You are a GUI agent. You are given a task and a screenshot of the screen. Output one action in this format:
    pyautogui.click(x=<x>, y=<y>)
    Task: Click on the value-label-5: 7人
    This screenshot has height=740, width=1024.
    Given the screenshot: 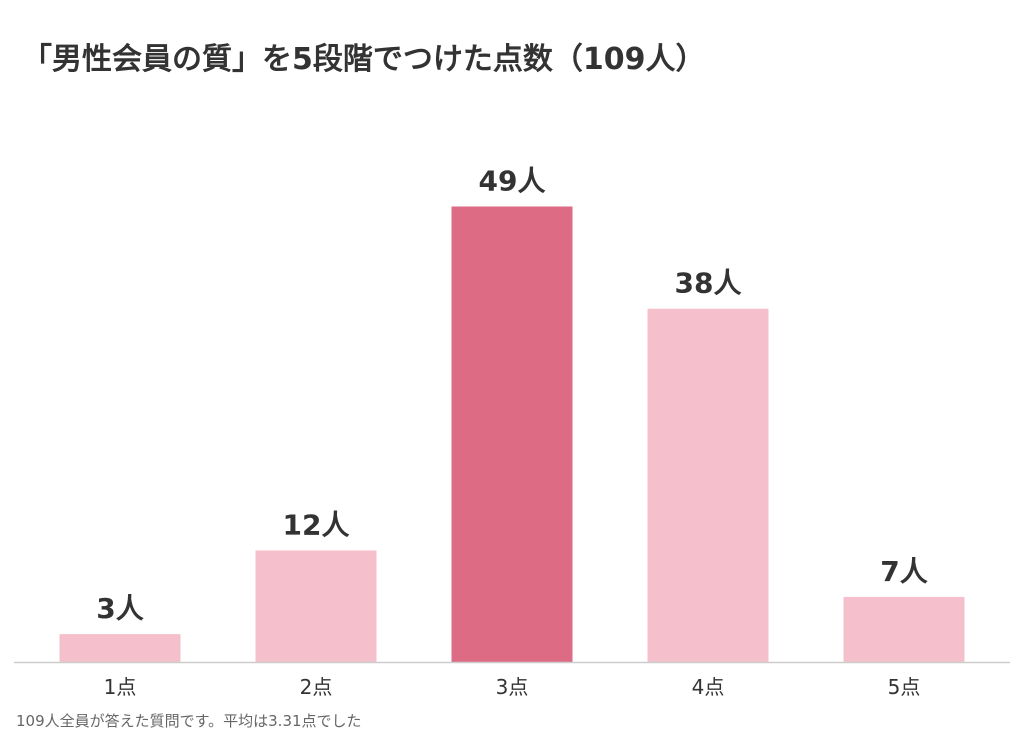 What is the action you would take?
    pyautogui.click(x=903, y=571)
    